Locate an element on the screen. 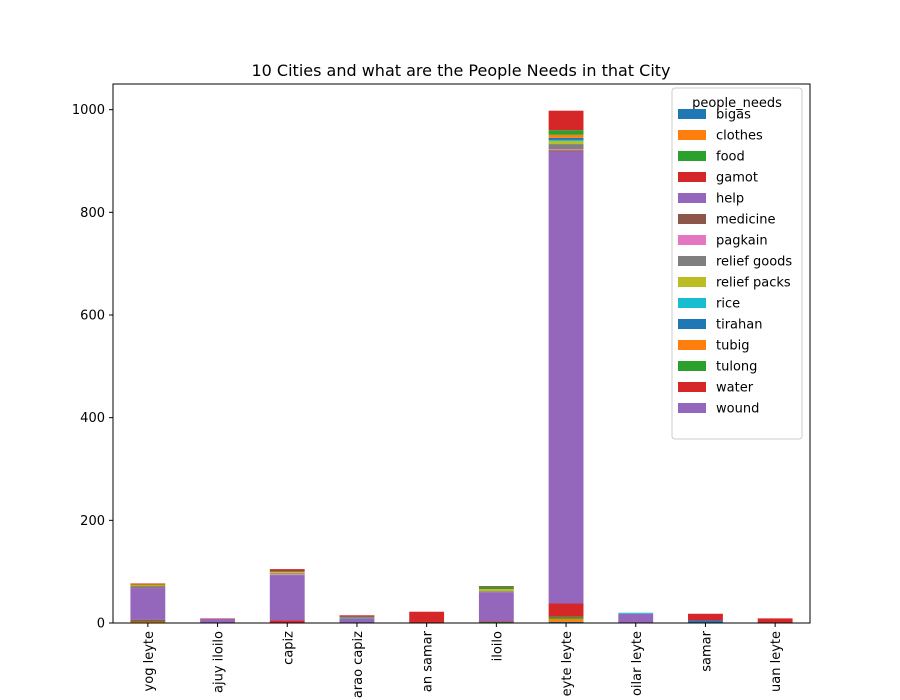 The image size is (900, 700). legend-label: help is located at coordinates (730, 199).